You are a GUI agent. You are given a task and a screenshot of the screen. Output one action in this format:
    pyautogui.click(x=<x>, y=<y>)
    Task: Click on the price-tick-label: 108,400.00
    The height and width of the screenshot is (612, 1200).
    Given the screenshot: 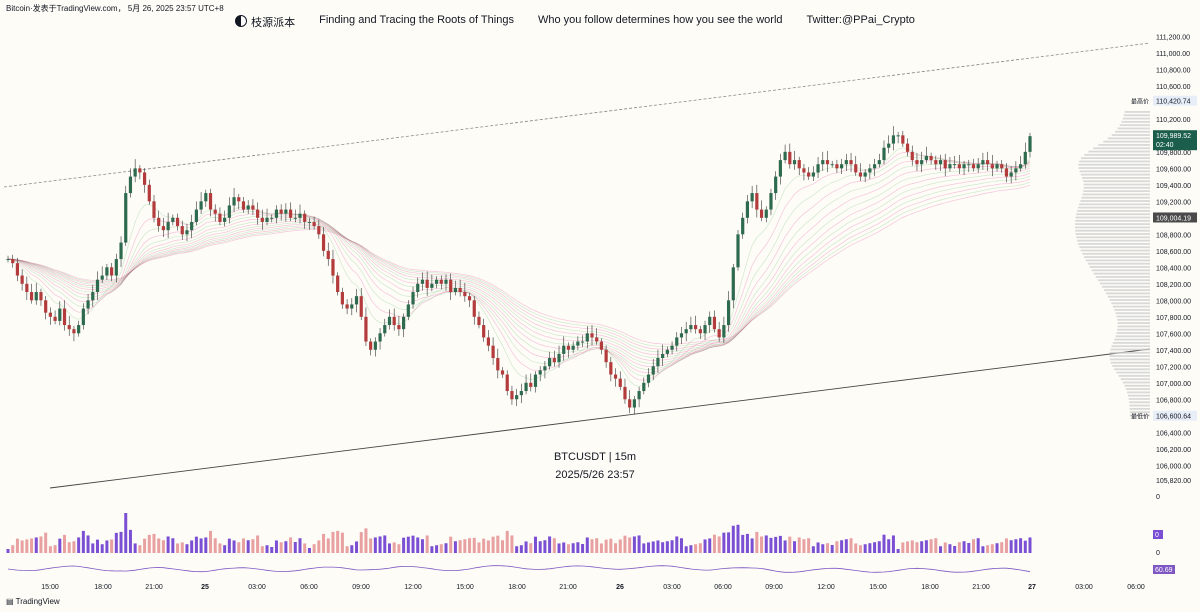 What is the action you would take?
    pyautogui.click(x=1173, y=268)
    